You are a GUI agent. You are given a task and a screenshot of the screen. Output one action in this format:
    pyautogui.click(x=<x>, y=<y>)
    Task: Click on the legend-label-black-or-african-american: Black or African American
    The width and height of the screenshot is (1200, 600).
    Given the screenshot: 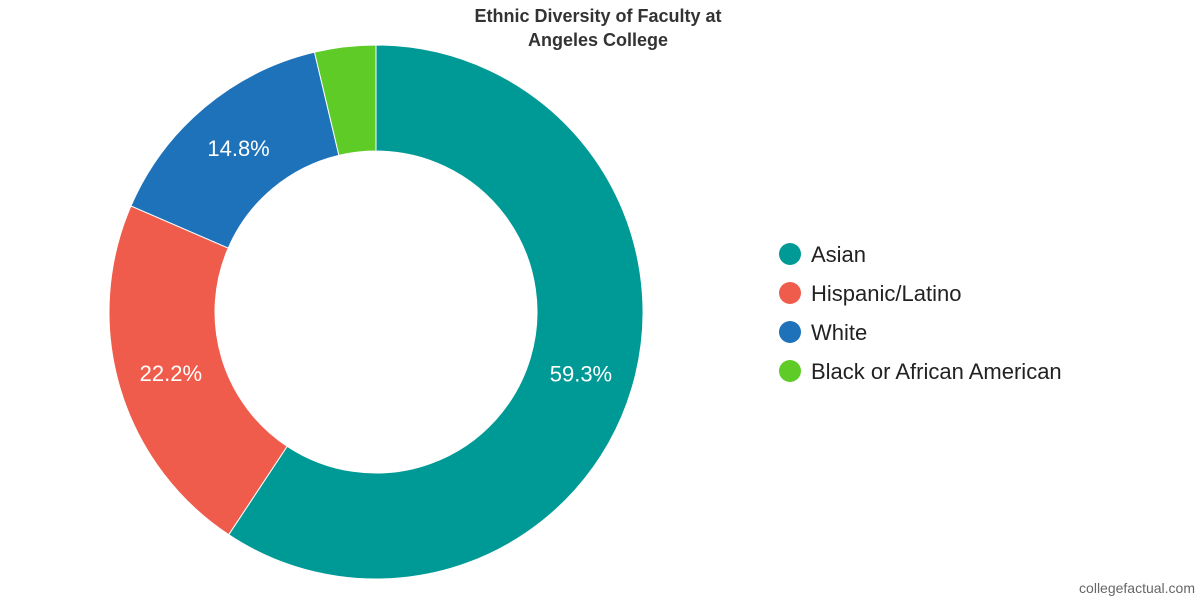 What is the action you would take?
    pyautogui.click(x=936, y=371)
    